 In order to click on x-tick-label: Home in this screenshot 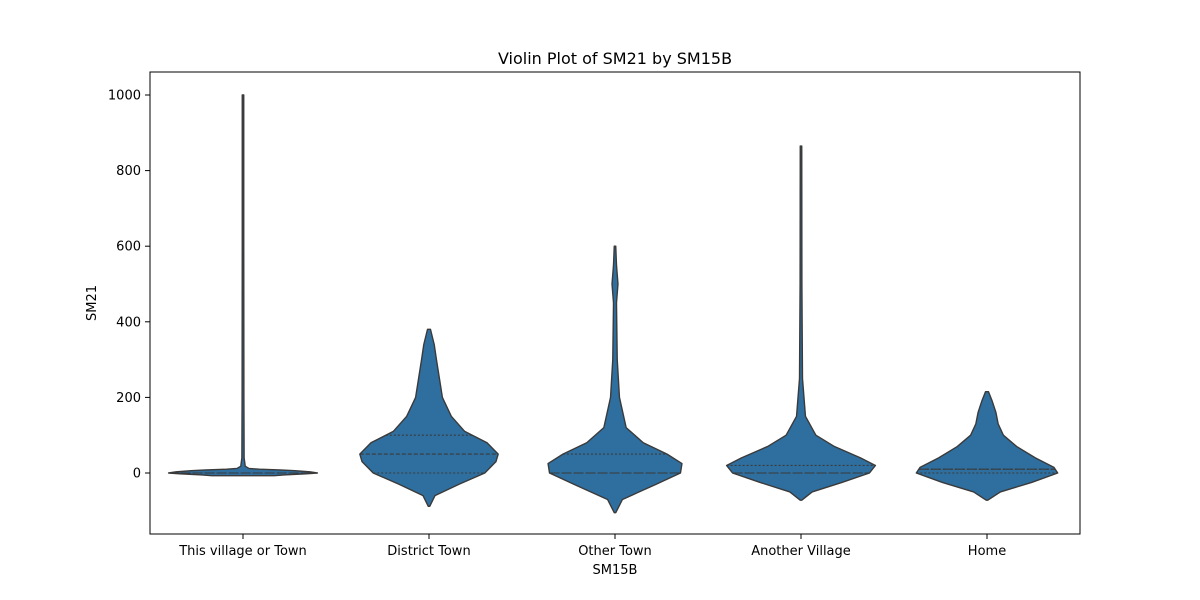, I will do `click(987, 551)`.